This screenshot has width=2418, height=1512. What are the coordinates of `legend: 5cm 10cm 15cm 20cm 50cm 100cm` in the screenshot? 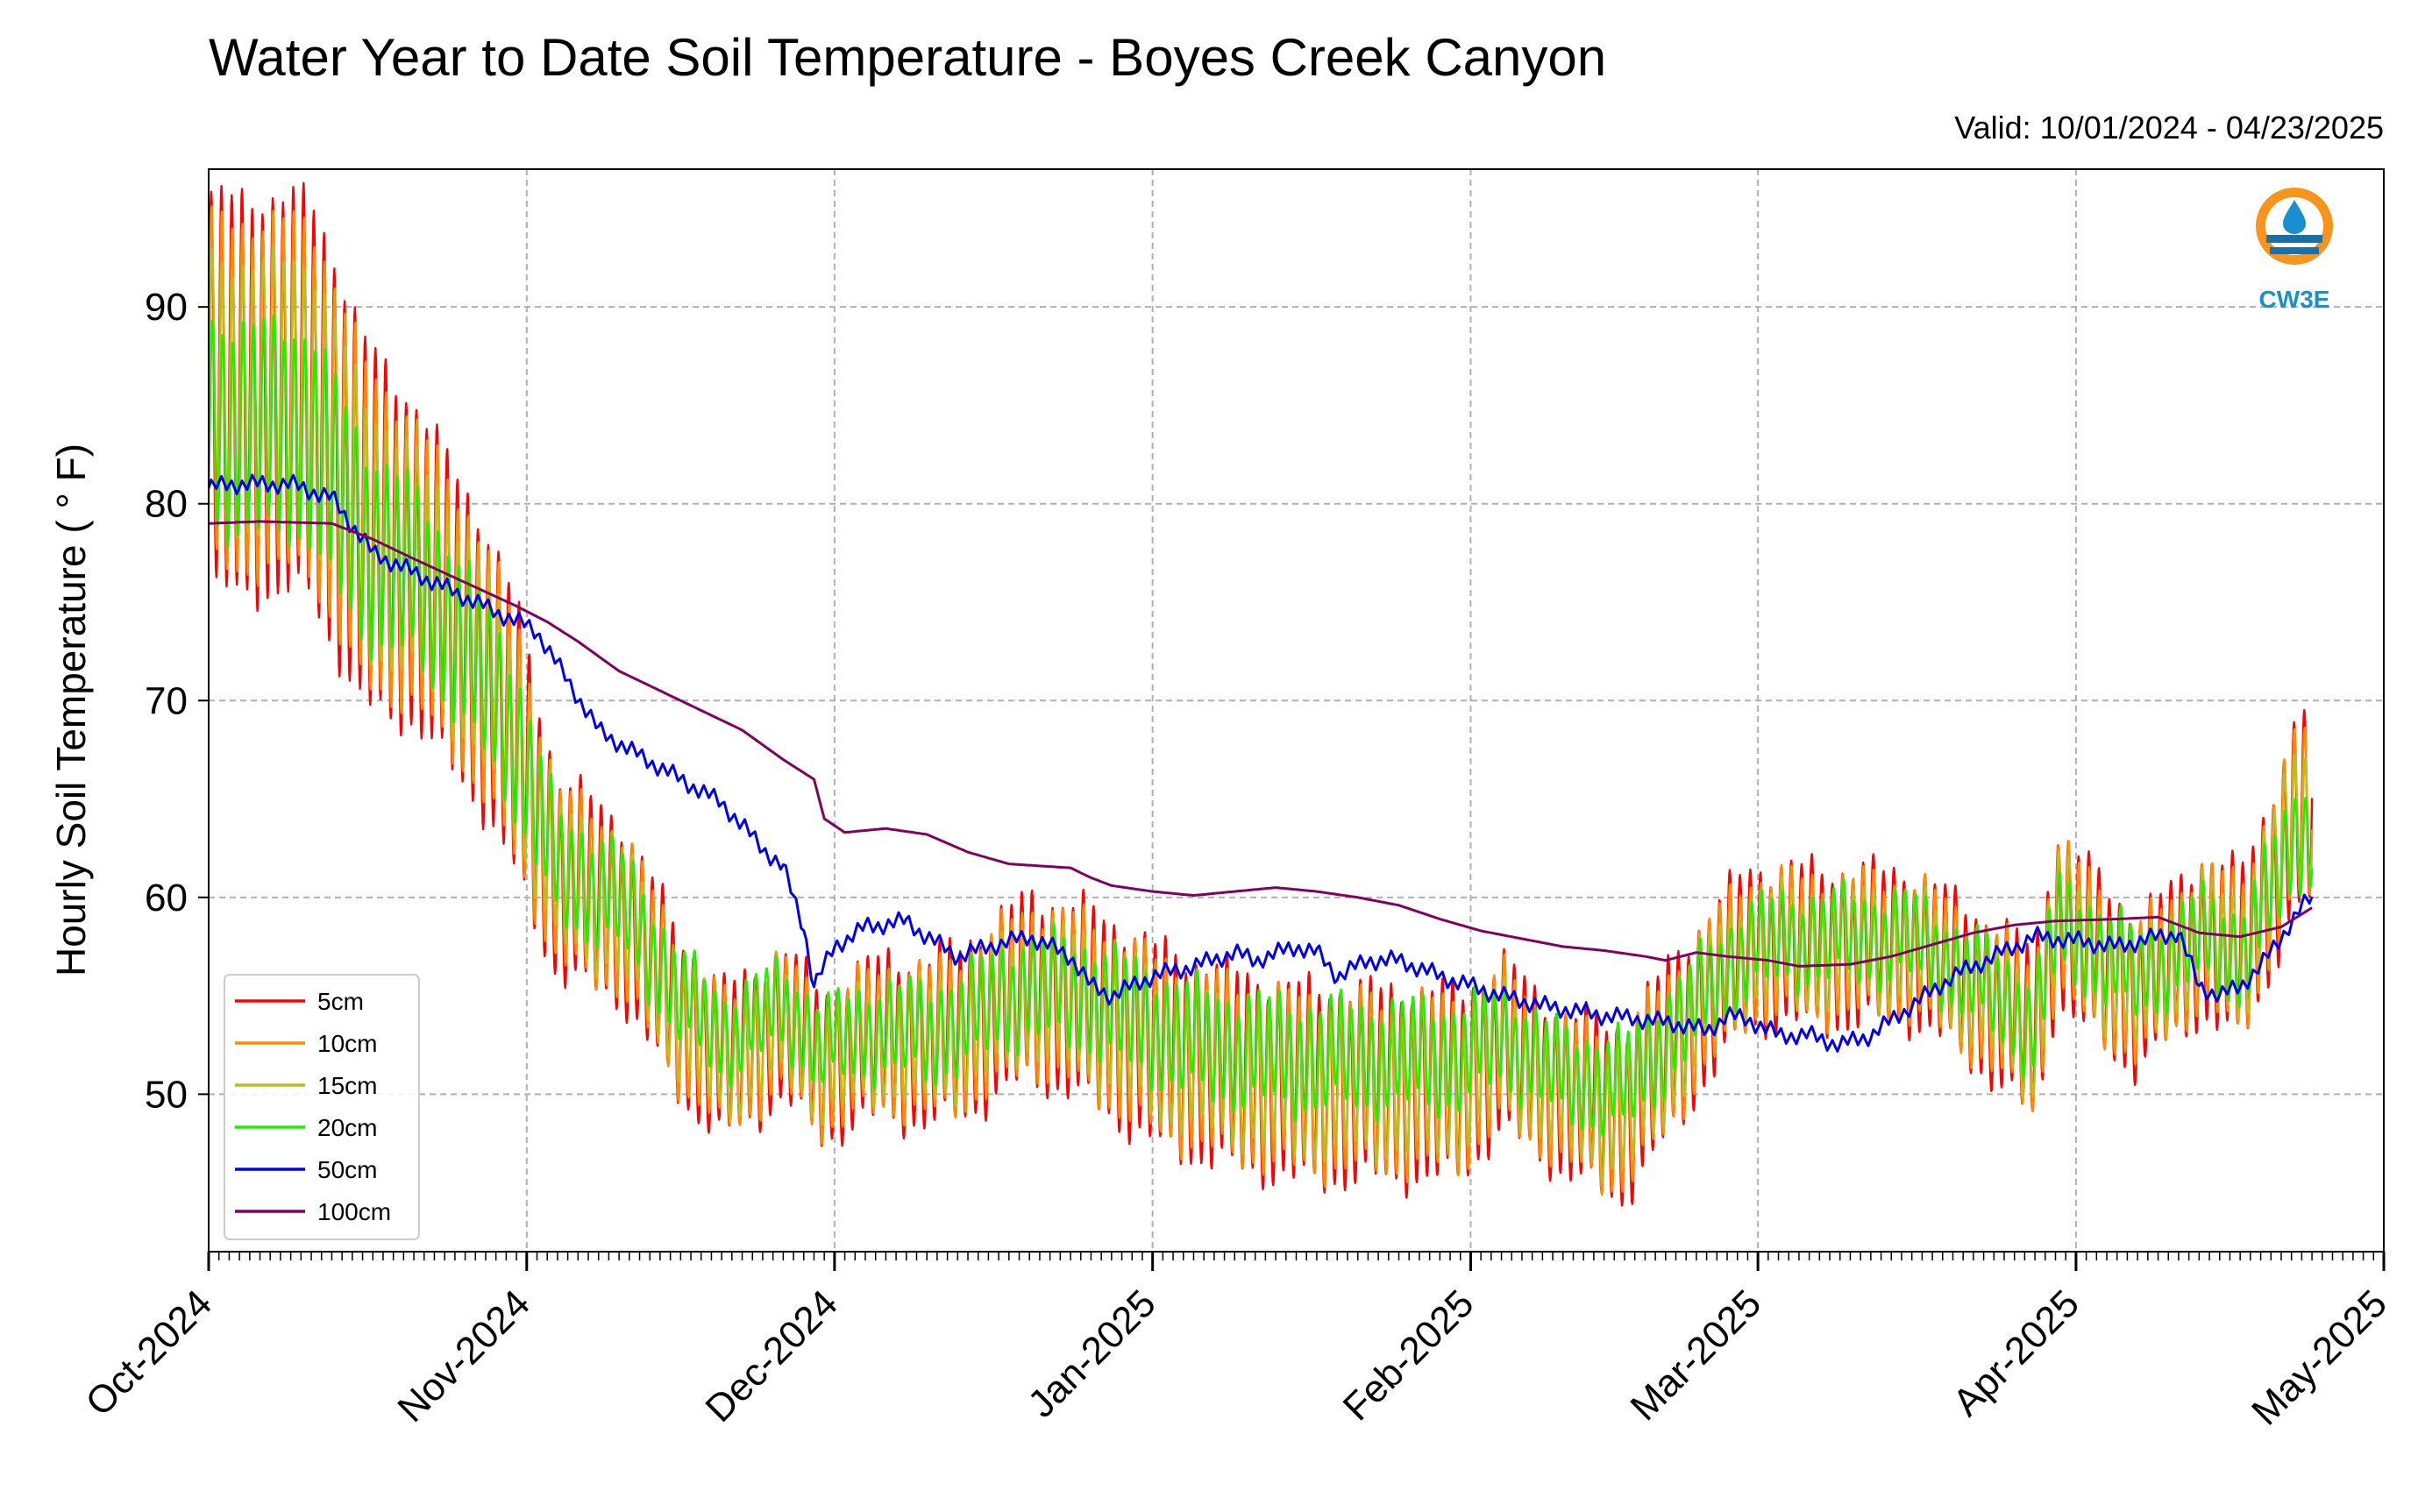 It's located at (322, 1107).